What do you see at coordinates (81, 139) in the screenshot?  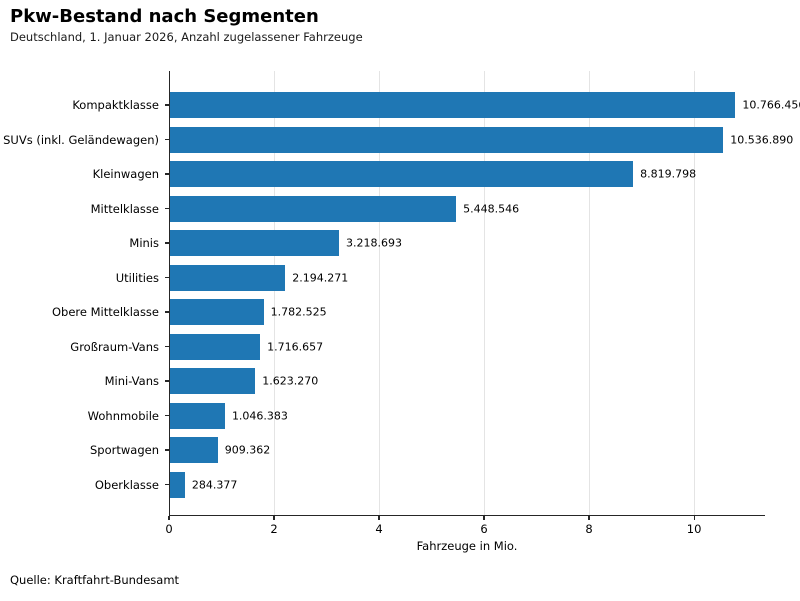 I see `y-tick-label-1: SUVs (inkl. Geländewagen)` at bounding box center [81, 139].